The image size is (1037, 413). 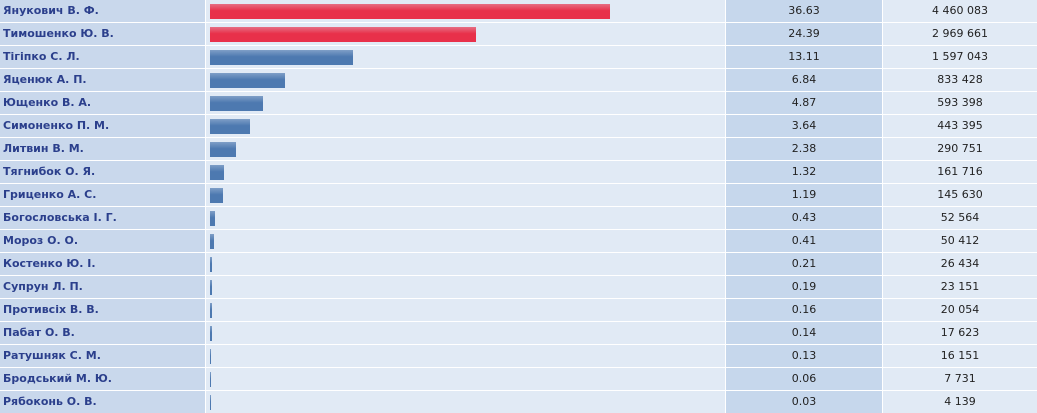 What do you see at coordinates (804, 11) in the screenshot?
I see `percent: 36.63` at bounding box center [804, 11].